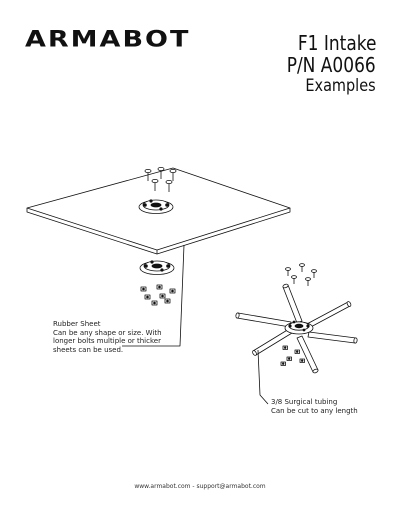  What do you see at coordinates (160, 179) in the screenshot?
I see `top-bolts` at bounding box center [160, 179].